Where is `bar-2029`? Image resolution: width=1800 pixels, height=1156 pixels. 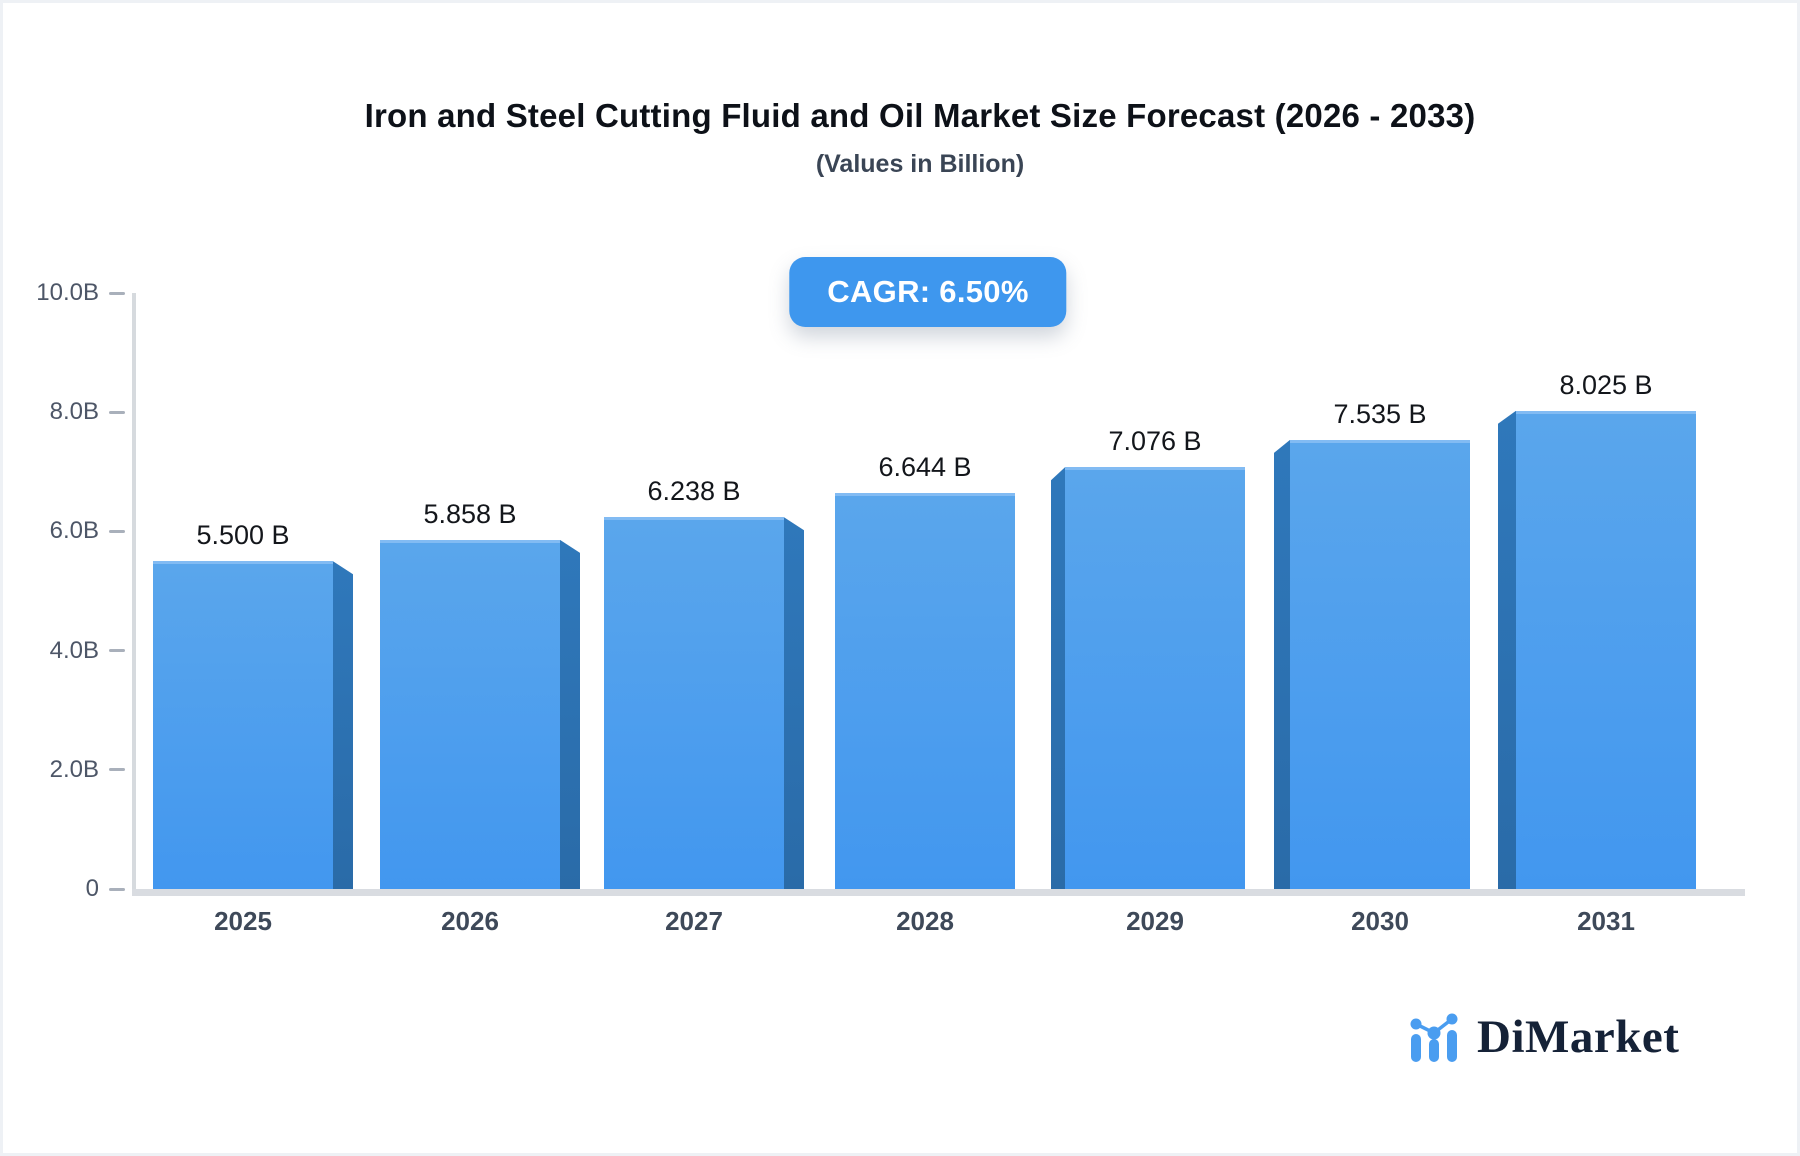 bar-2029 is located at coordinates (1155, 678).